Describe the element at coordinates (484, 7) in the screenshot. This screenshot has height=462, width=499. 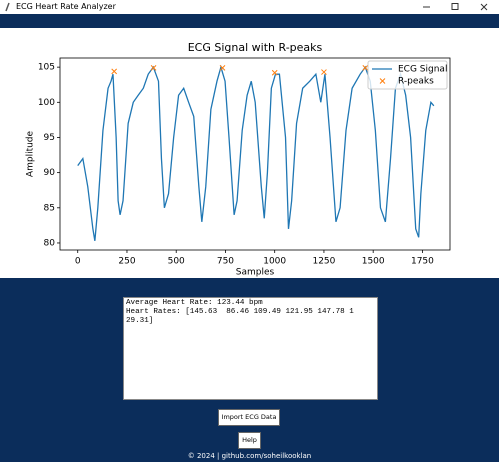
I see `close-button` at that location.